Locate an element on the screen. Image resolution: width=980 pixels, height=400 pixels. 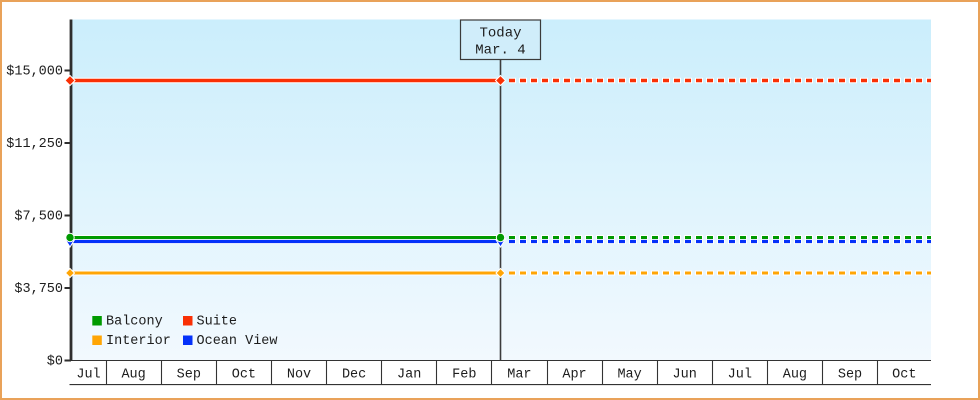
svg-text: Ocean View is located at coordinates (237, 341).